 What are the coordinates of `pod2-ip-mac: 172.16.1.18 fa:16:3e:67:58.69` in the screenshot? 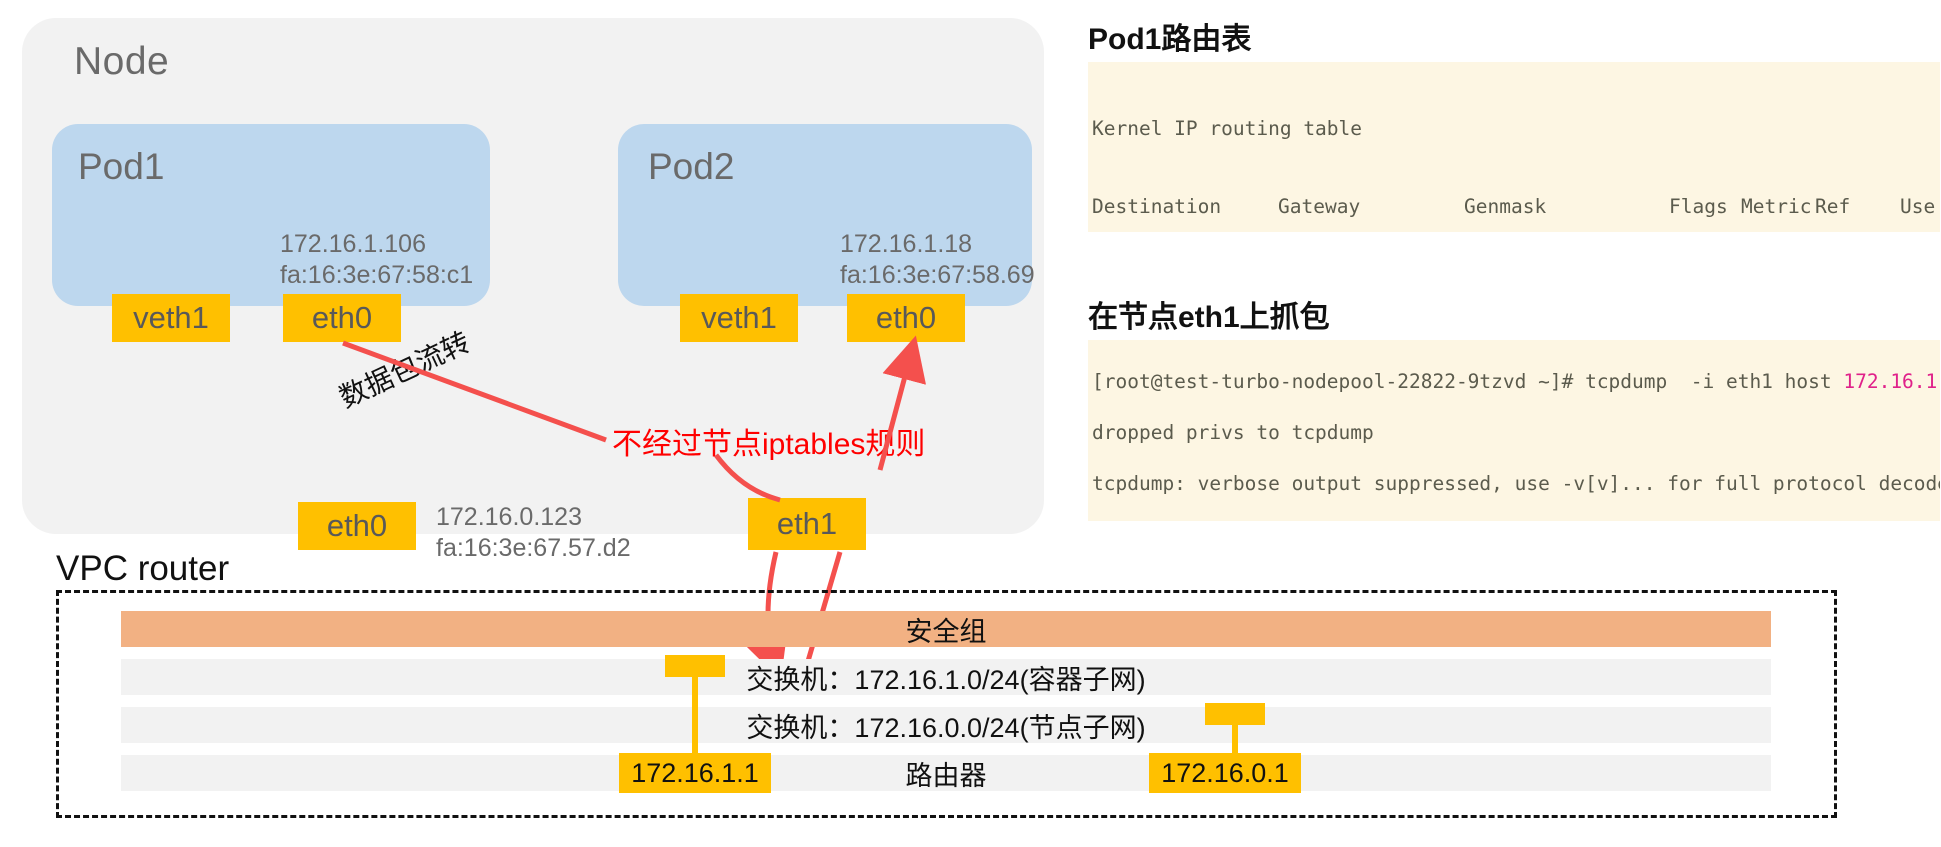 It's located at (937, 259).